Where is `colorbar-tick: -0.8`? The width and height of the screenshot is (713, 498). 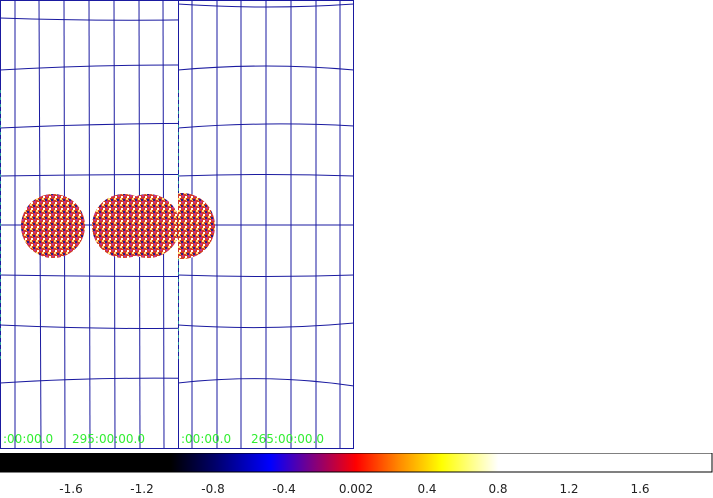
colorbar-tick: -0.8 is located at coordinates (213, 489).